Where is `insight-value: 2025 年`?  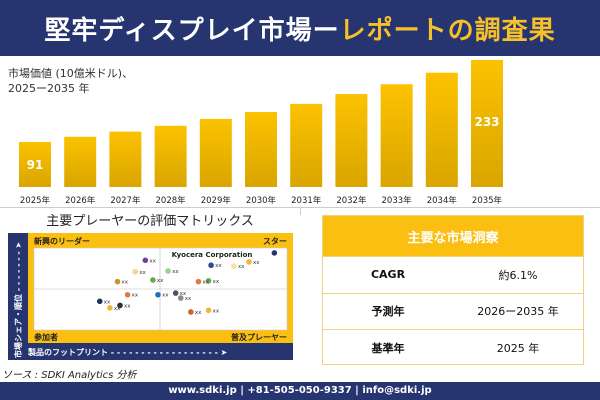 insight-value: 2025 年 is located at coordinates (518, 348).